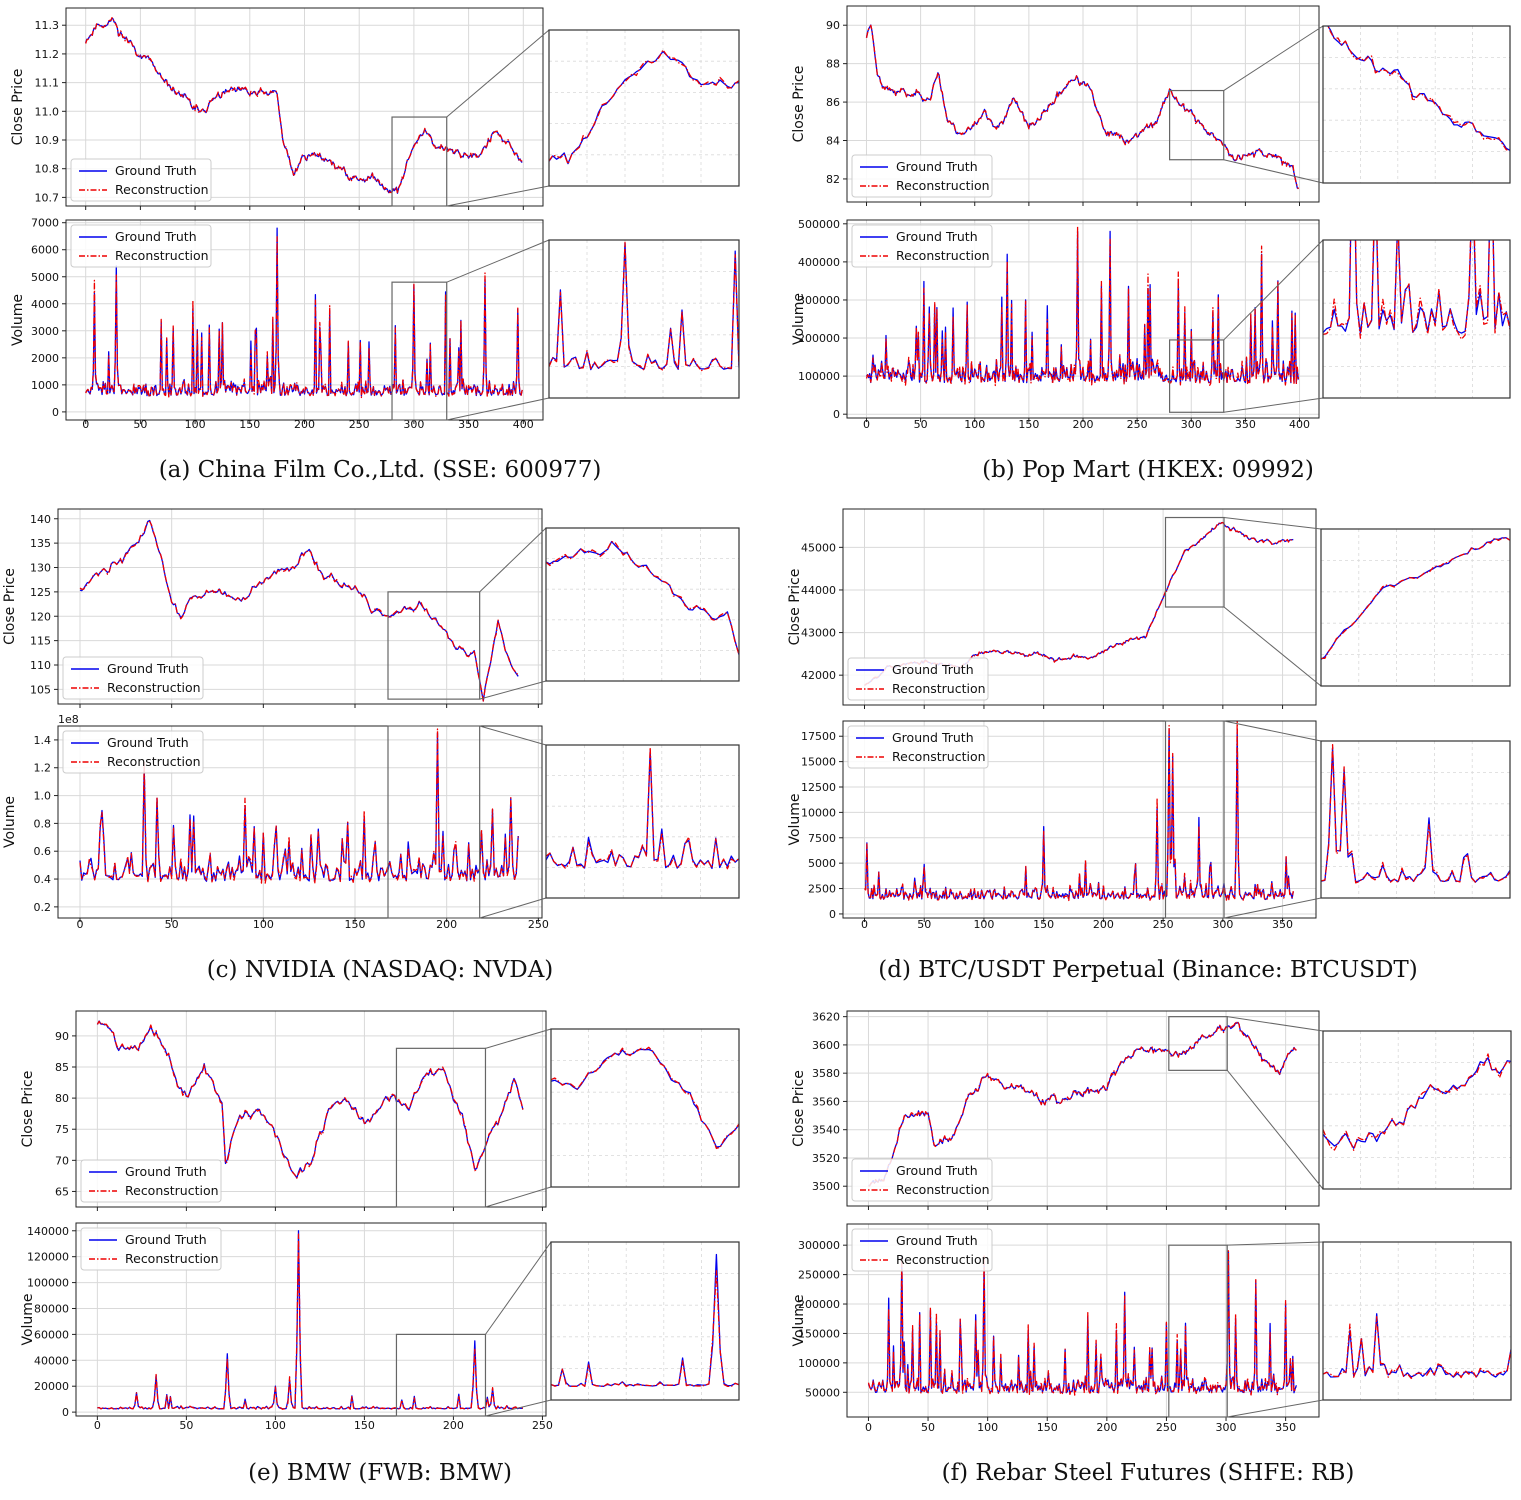 This screenshot has width=1521, height=1500. I want to click on panel-e-top-zoom-inset-frame, so click(645, 1108).